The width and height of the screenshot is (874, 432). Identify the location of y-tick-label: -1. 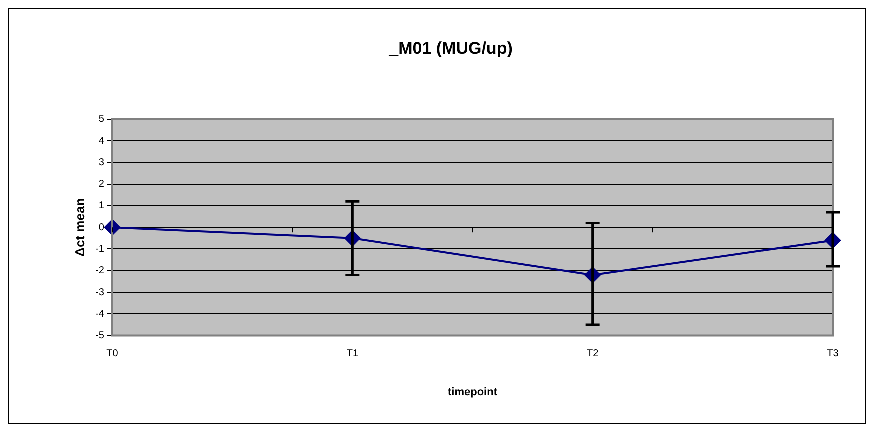
(100, 249).